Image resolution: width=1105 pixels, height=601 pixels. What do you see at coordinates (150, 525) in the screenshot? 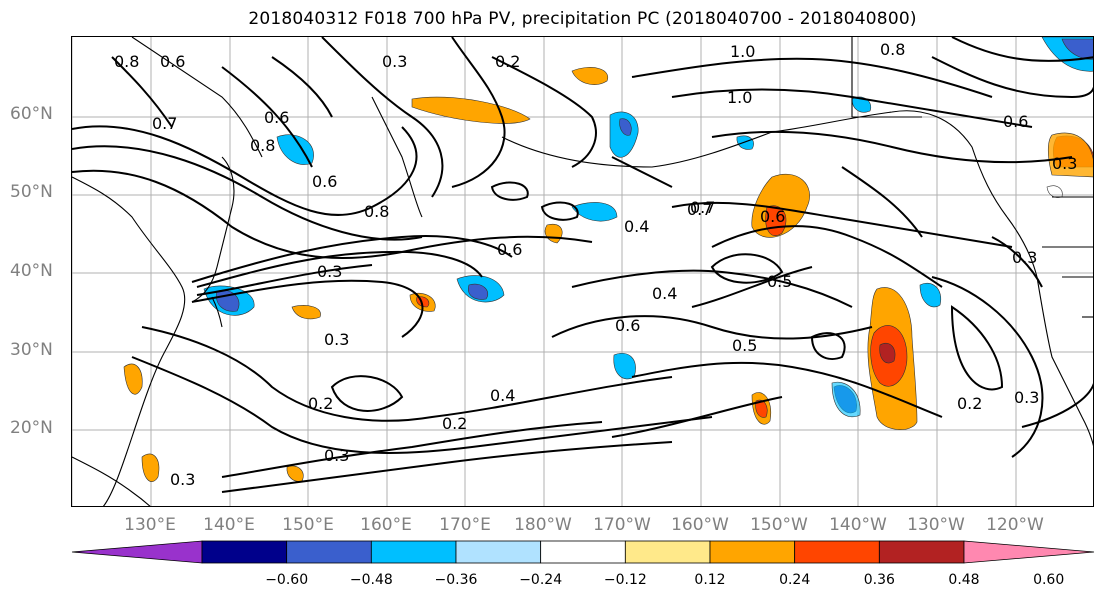
I see `lon-label-130e: 130°E` at bounding box center [150, 525].